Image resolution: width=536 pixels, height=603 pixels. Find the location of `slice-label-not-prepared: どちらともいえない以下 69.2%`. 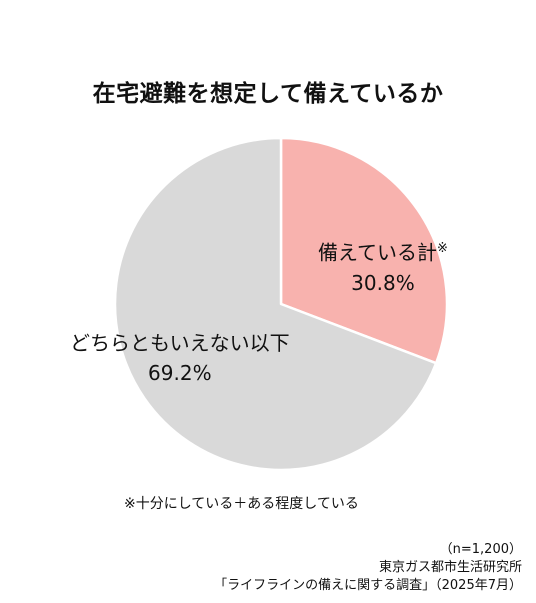

slice-label-not-prepared: どちらともいえない以下 69.2% is located at coordinates (180, 358).